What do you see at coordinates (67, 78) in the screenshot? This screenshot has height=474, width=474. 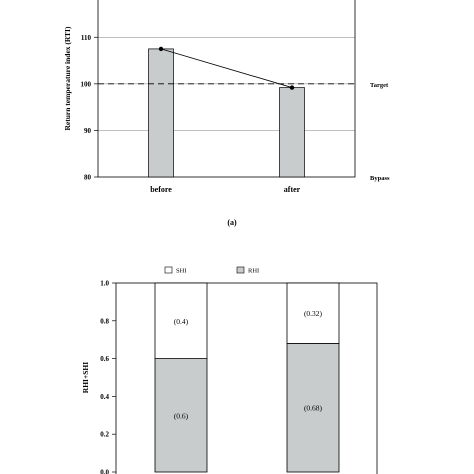 I see `a-y-axis-label: Return temperature index (RTI)` at bounding box center [67, 78].